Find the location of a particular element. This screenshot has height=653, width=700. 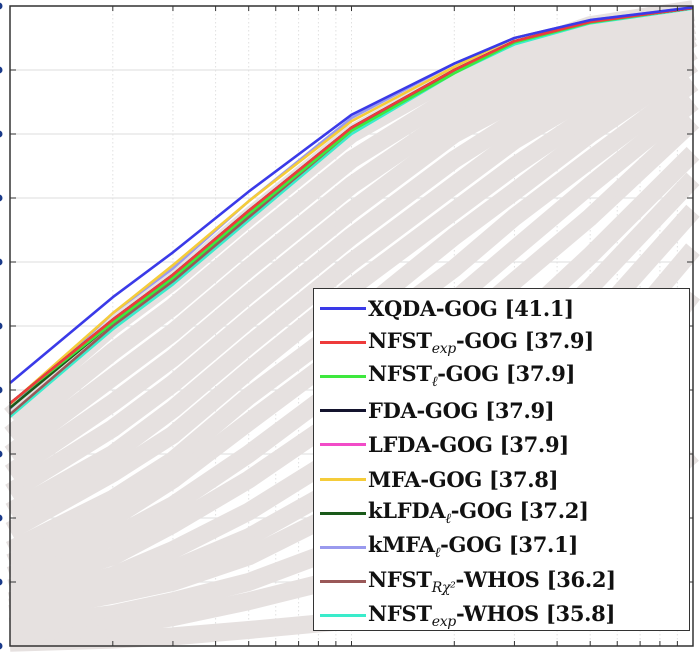

legend-item: FDA-GOG [37.9] is located at coordinates (504, 411).